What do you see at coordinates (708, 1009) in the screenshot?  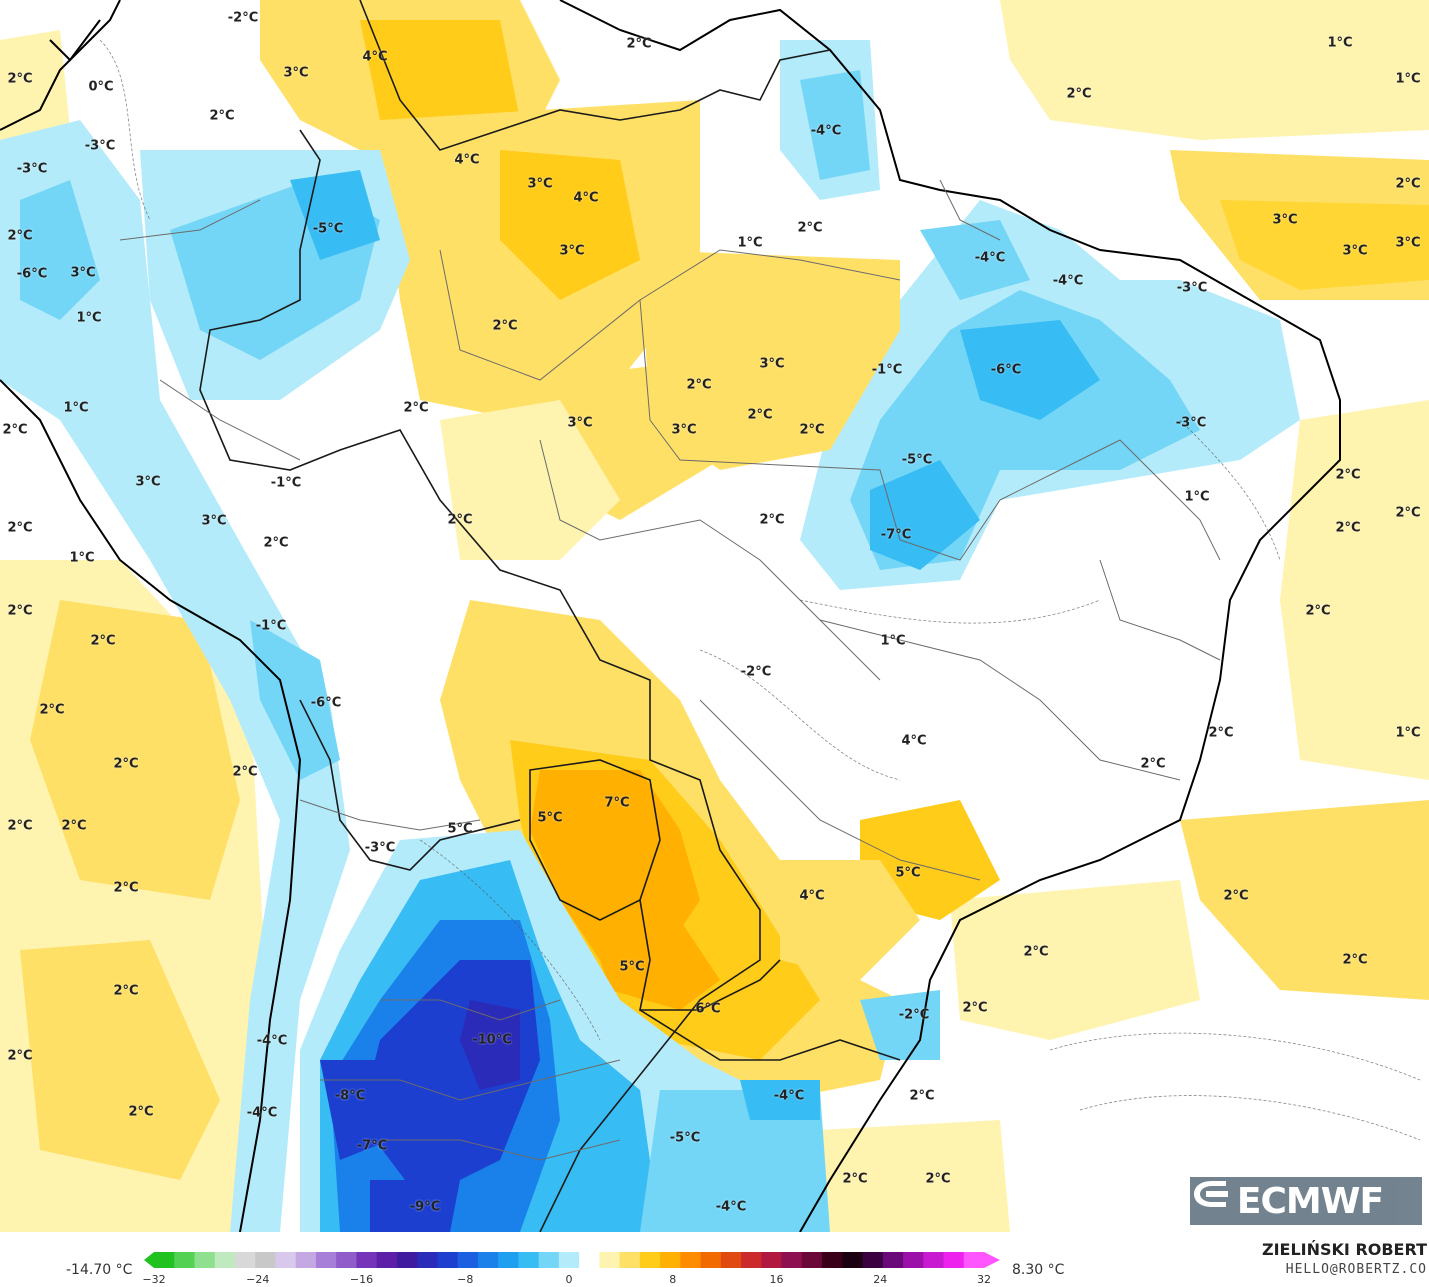 I see `temperature-label: 6°C` at bounding box center [708, 1009].